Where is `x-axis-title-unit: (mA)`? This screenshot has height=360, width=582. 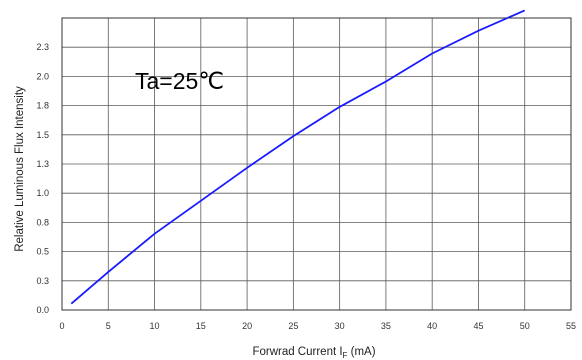 x-axis-title-unit: (mA) is located at coordinates (361, 352).